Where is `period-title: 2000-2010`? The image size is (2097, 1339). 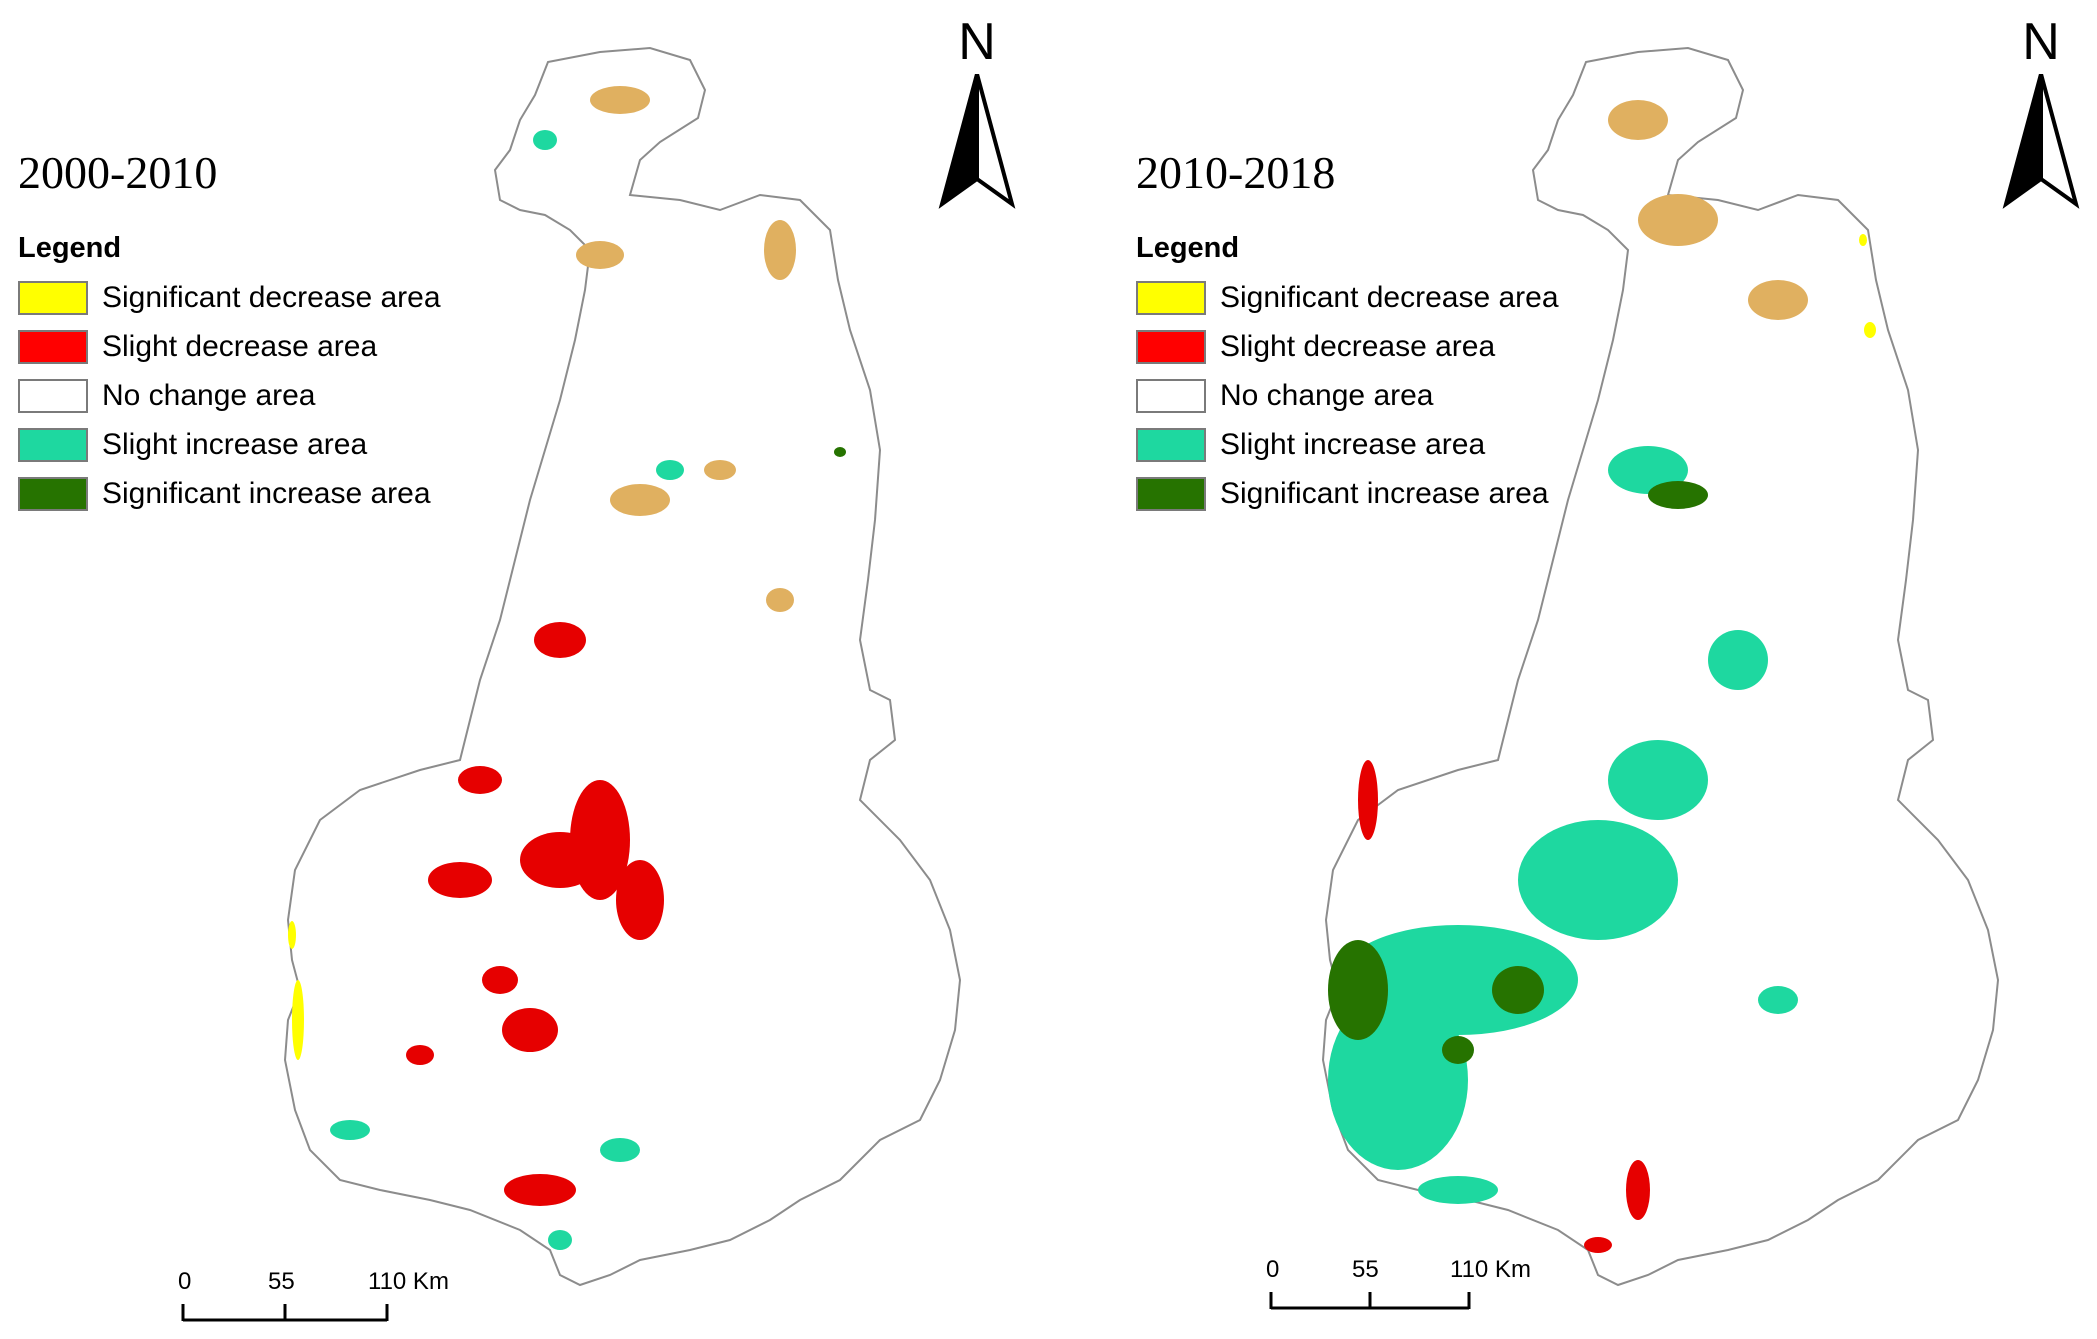
period-title: 2000-2010 is located at coordinates (118, 172).